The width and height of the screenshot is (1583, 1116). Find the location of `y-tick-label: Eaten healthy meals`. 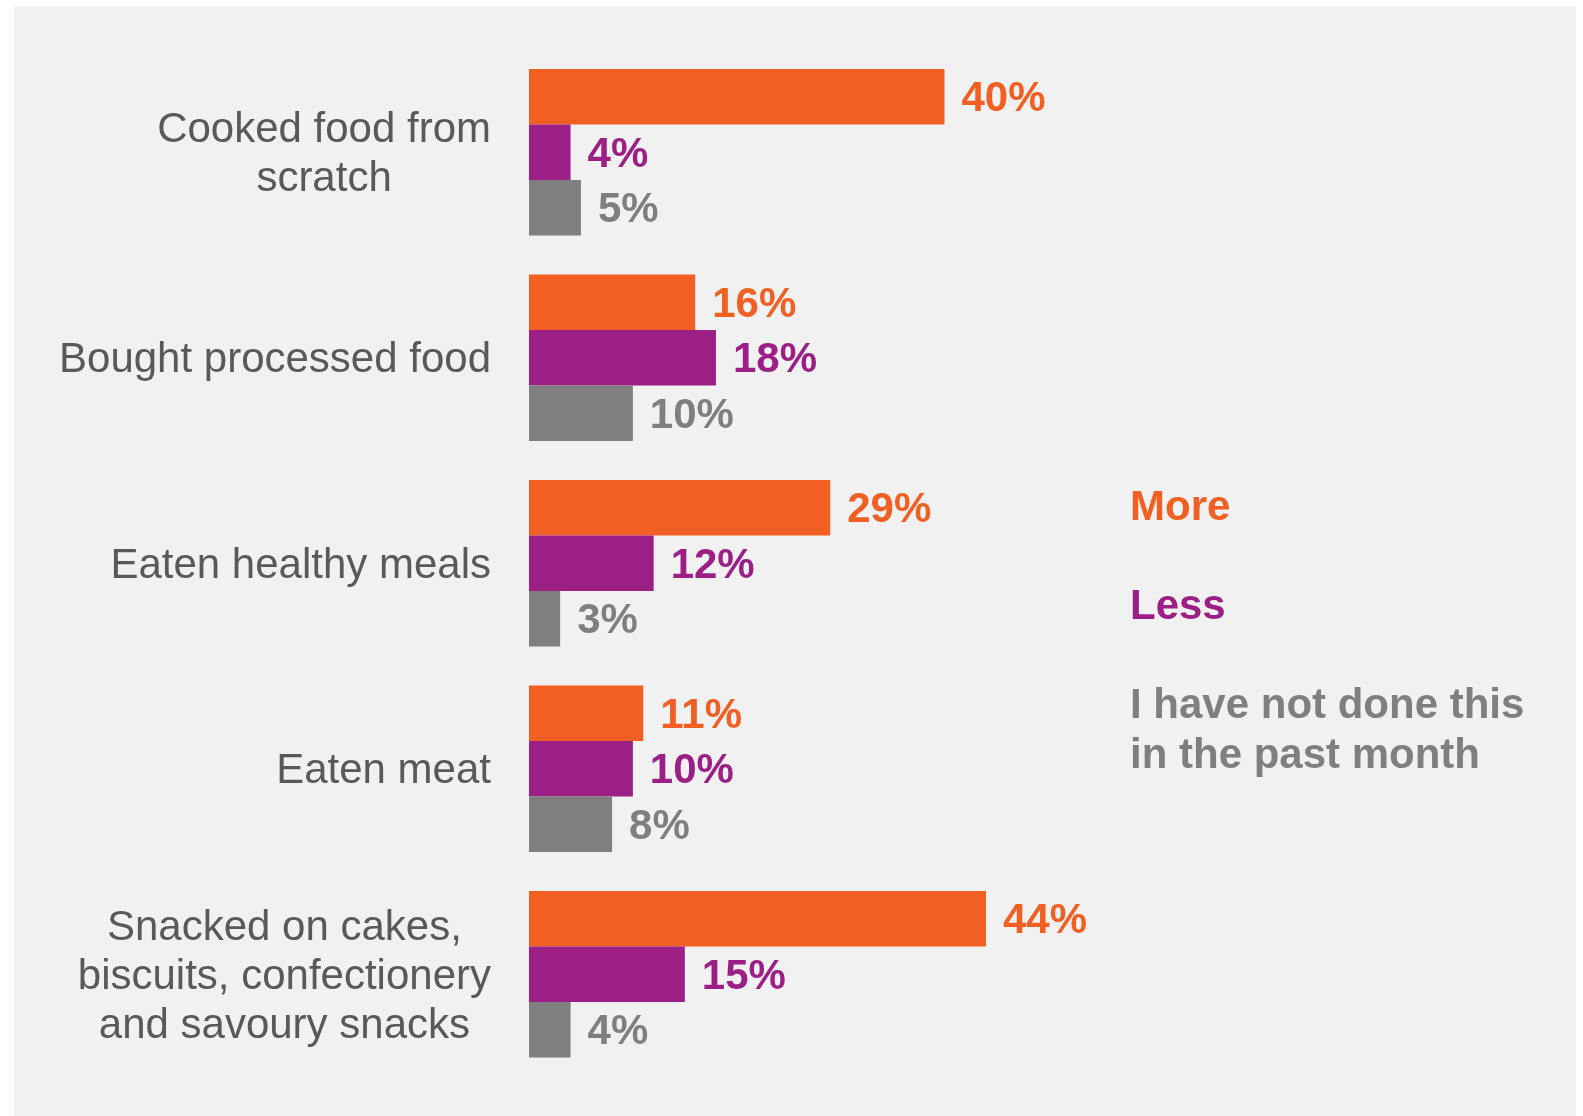

y-tick-label: Eaten healthy meals is located at coordinates (301, 563).